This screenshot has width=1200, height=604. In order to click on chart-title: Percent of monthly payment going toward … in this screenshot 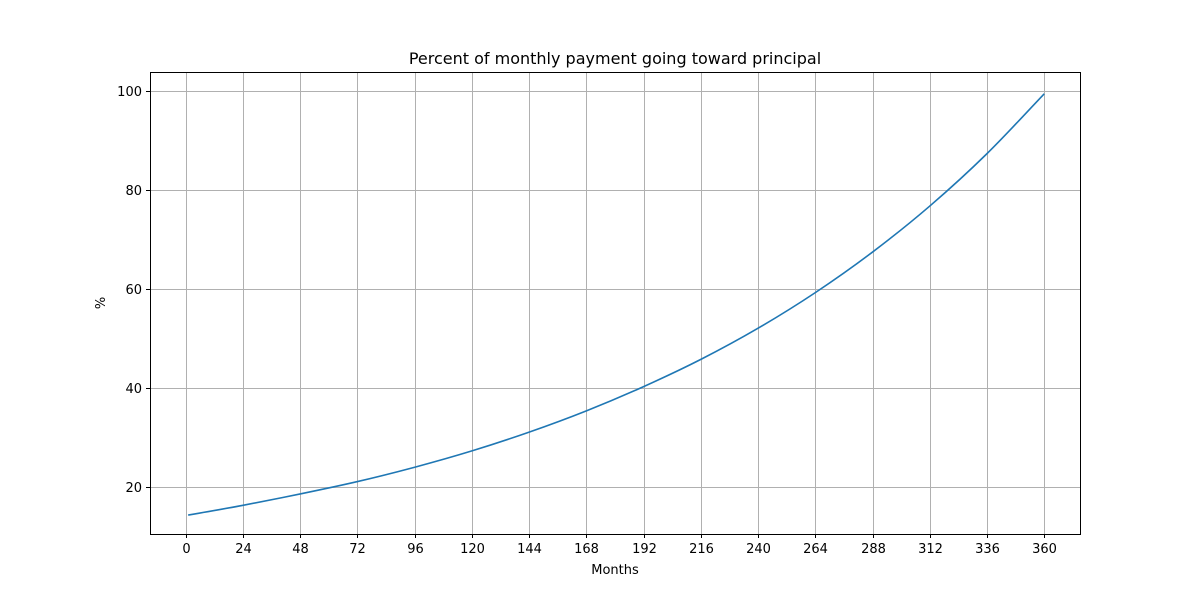, I will do `click(615, 58)`.